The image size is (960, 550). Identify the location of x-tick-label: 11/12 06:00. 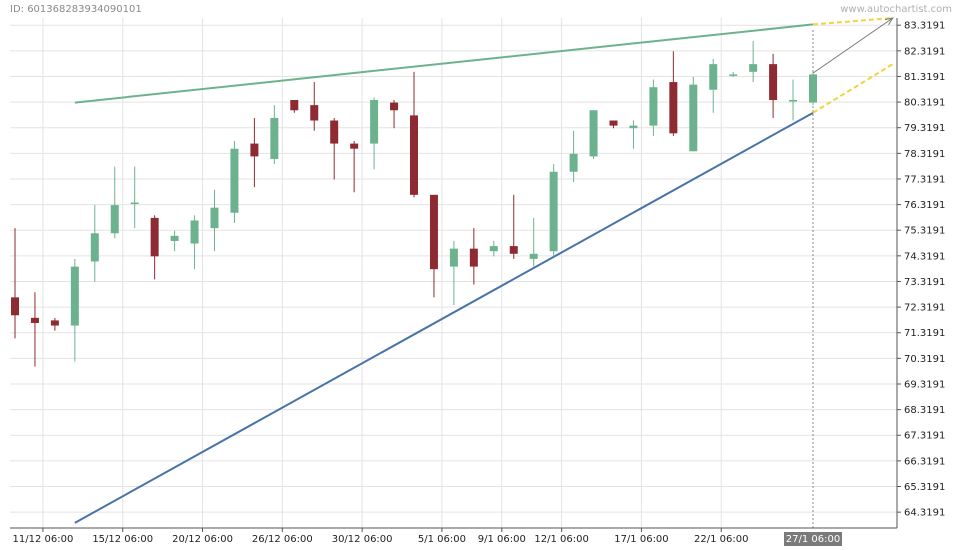
(43, 539).